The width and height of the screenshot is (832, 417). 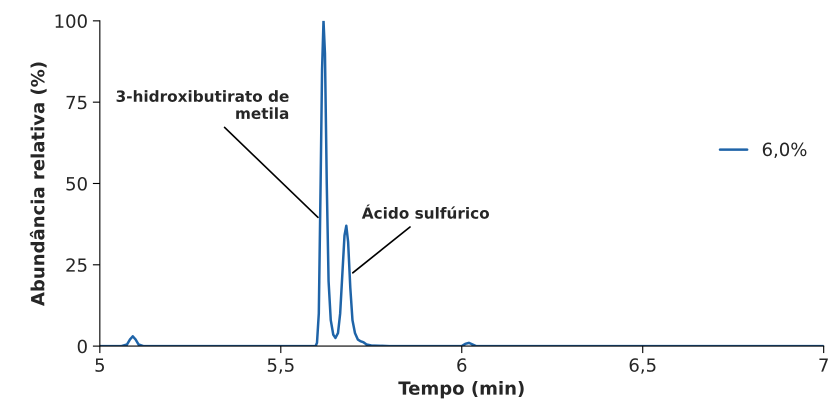 What do you see at coordinates (461, 389) in the screenshot?
I see `x-axis-title: Tempo (min)` at bounding box center [461, 389].